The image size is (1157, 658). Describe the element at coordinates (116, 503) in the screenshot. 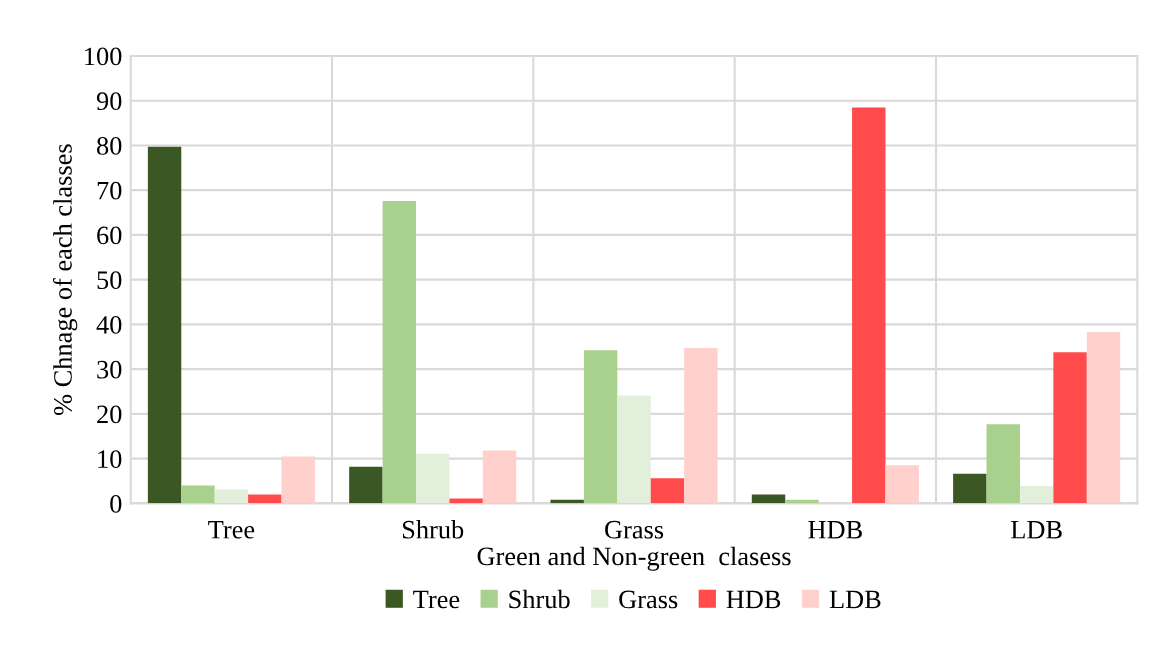

I see `y-tick-label: 0` at that location.